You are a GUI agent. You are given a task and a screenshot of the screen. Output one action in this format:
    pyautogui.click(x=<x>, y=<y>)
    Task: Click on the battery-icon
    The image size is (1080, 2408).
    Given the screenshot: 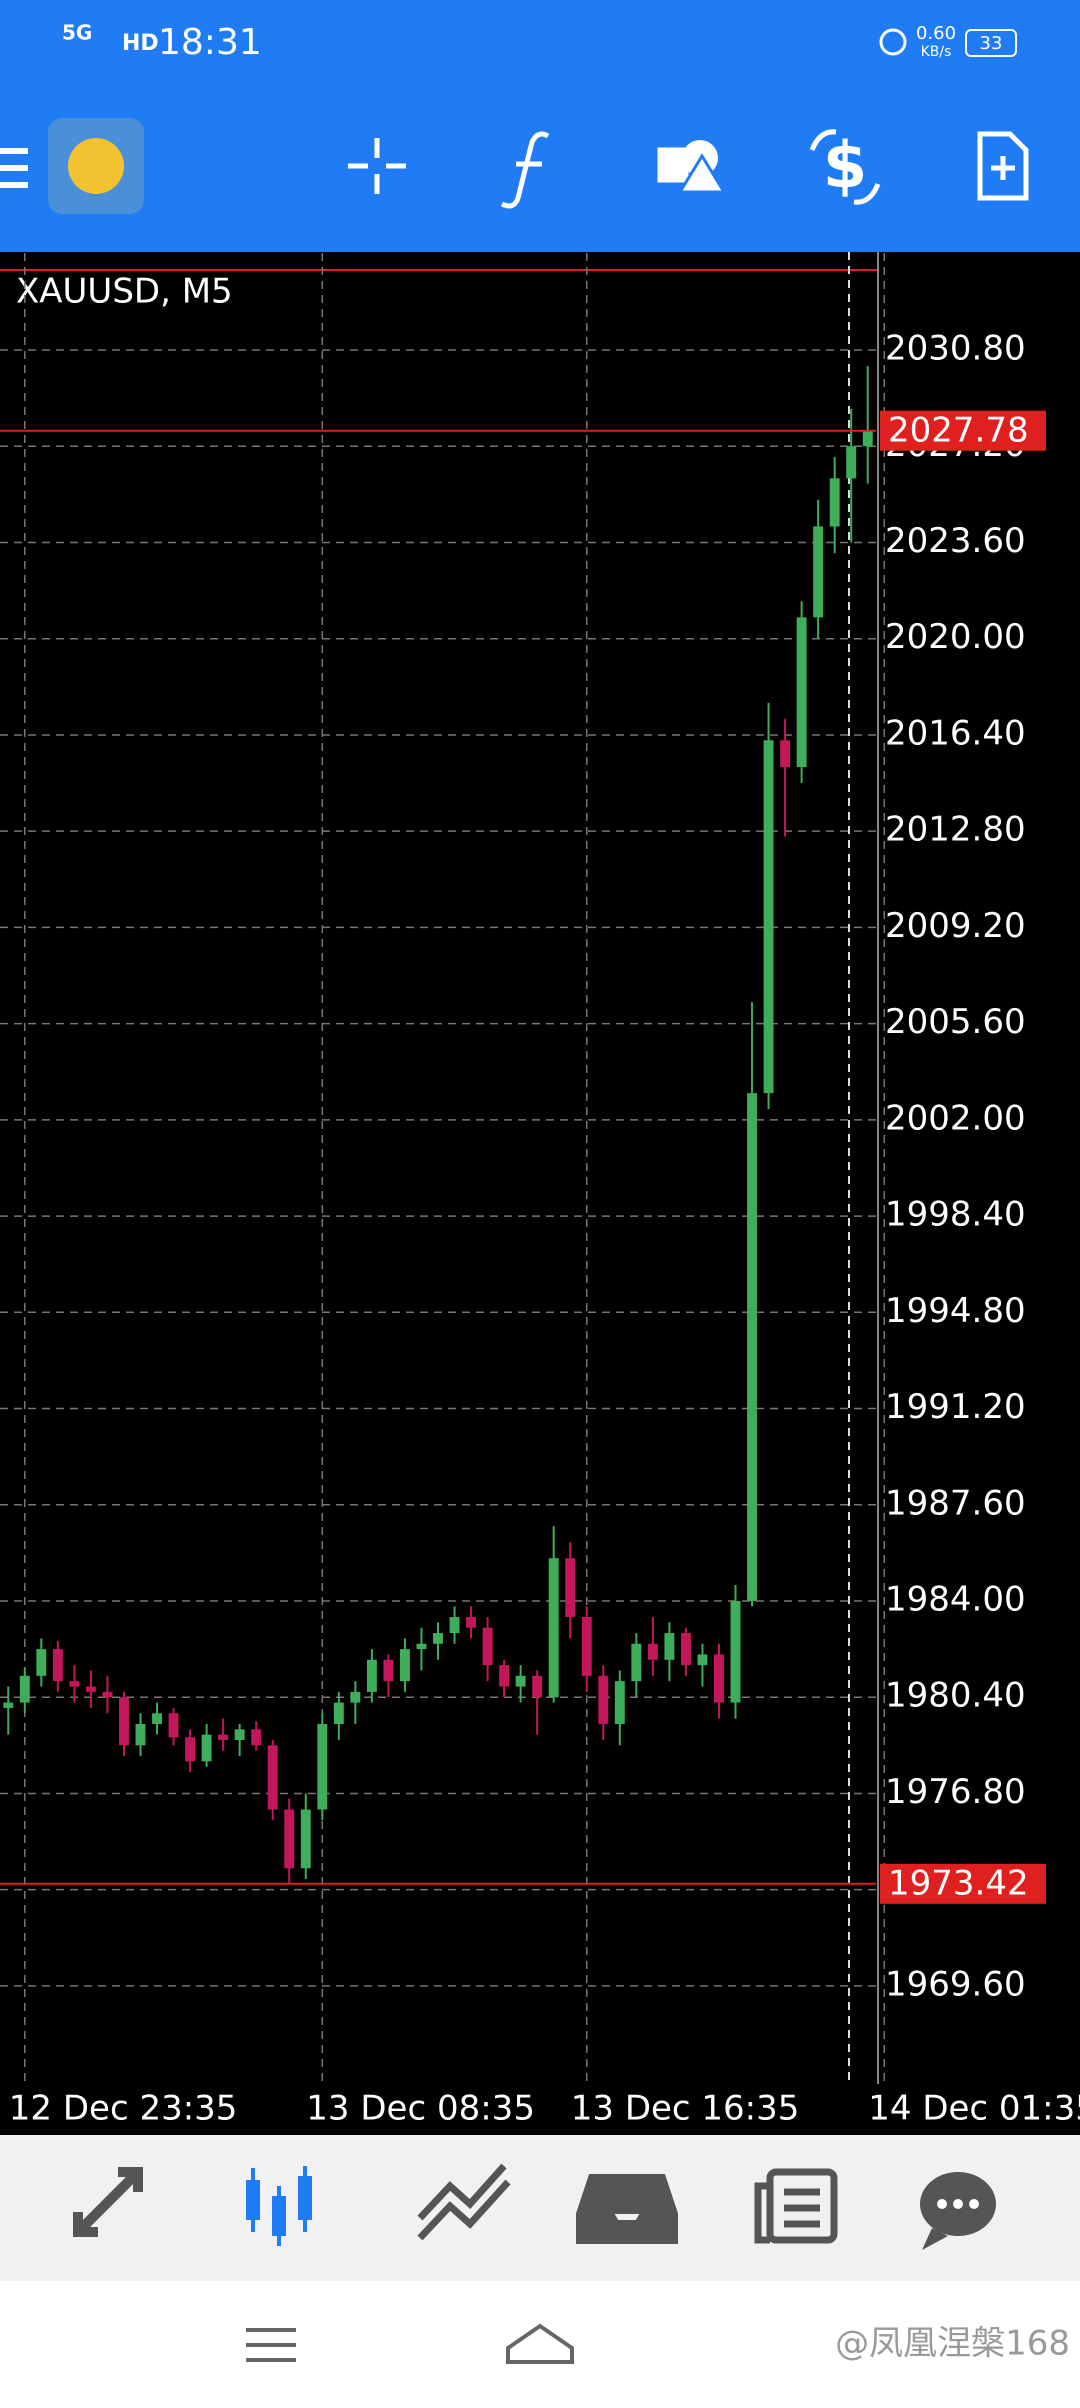 What is the action you would take?
    pyautogui.click(x=991, y=43)
    